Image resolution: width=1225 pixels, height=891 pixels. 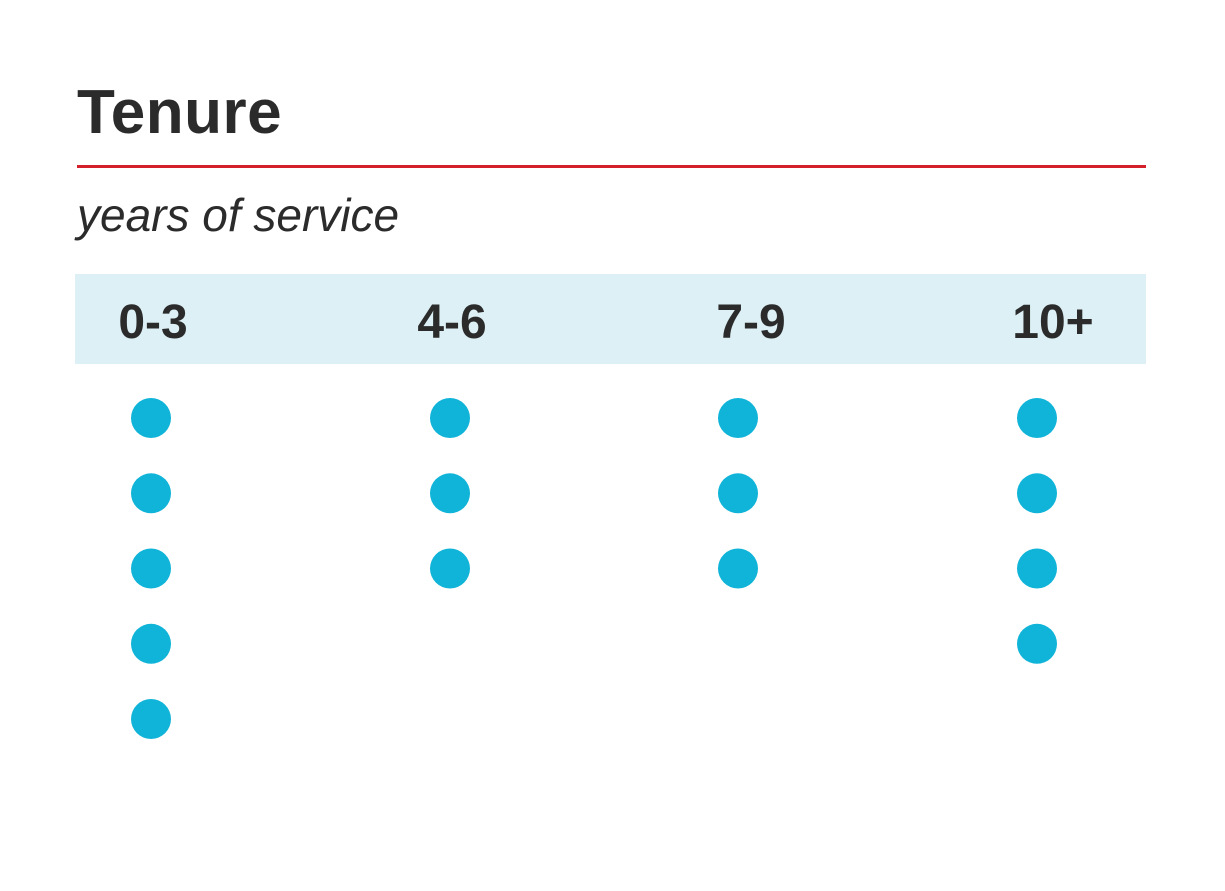 What do you see at coordinates (1037, 568) in the screenshot?
I see `dot-10+-3` at bounding box center [1037, 568].